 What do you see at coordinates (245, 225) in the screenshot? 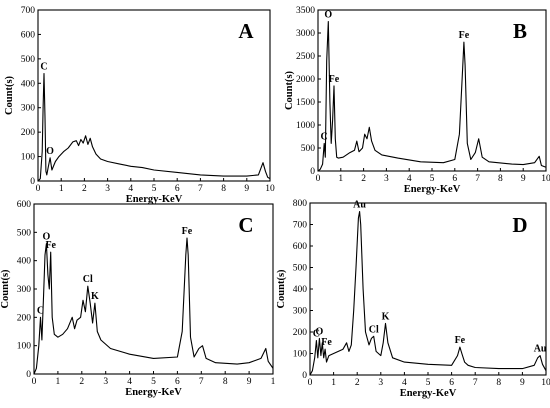
I see `panel-letter: C` at bounding box center [245, 225].